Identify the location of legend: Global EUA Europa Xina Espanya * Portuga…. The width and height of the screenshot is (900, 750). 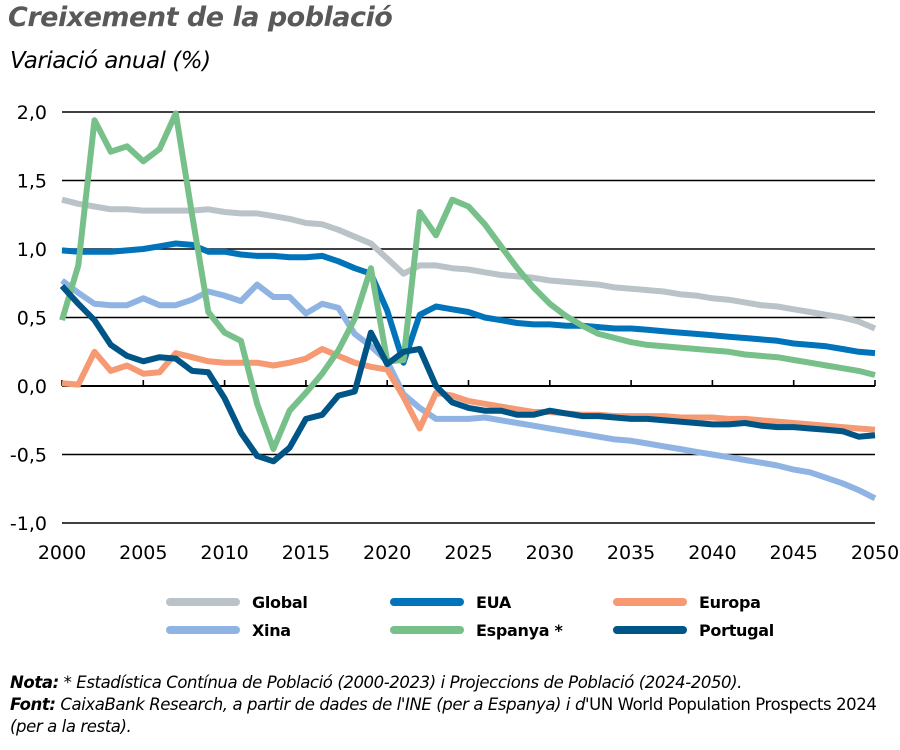
(450, 616).